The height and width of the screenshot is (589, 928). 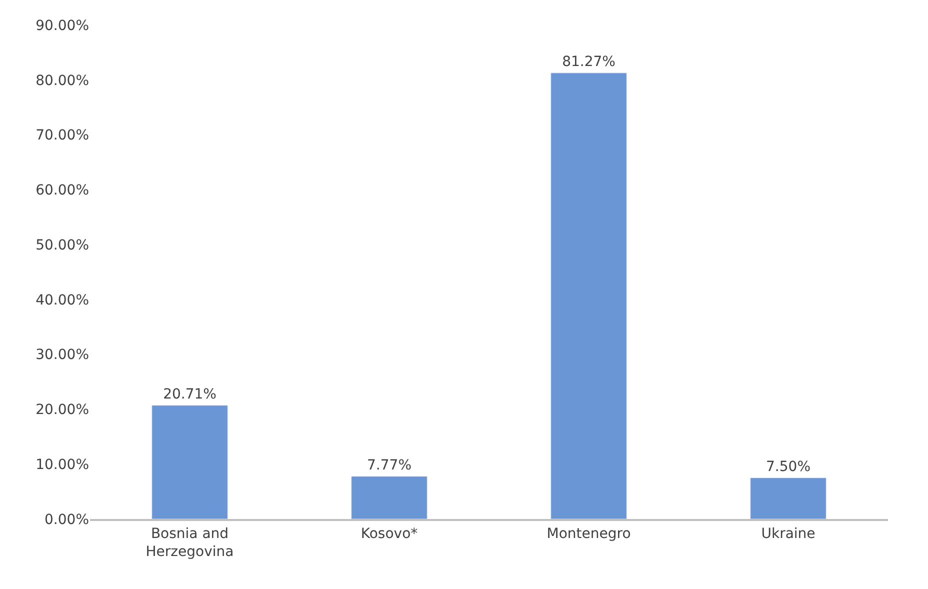 What do you see at coordinates (389, 534) in the screenshot?
I see `x-tick-label: Kosovo*` at bounding box center [389, 534].